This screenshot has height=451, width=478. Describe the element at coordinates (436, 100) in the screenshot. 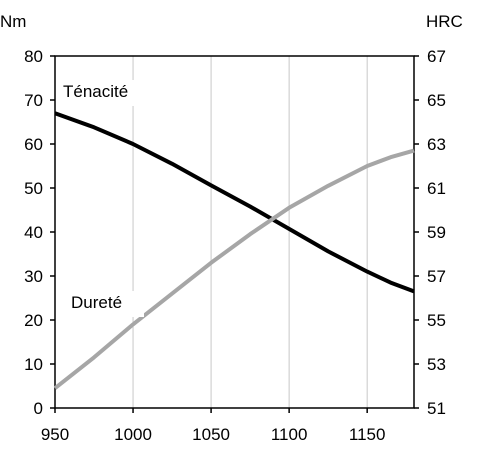

I see `y-right-tick-label: 65` at that location.